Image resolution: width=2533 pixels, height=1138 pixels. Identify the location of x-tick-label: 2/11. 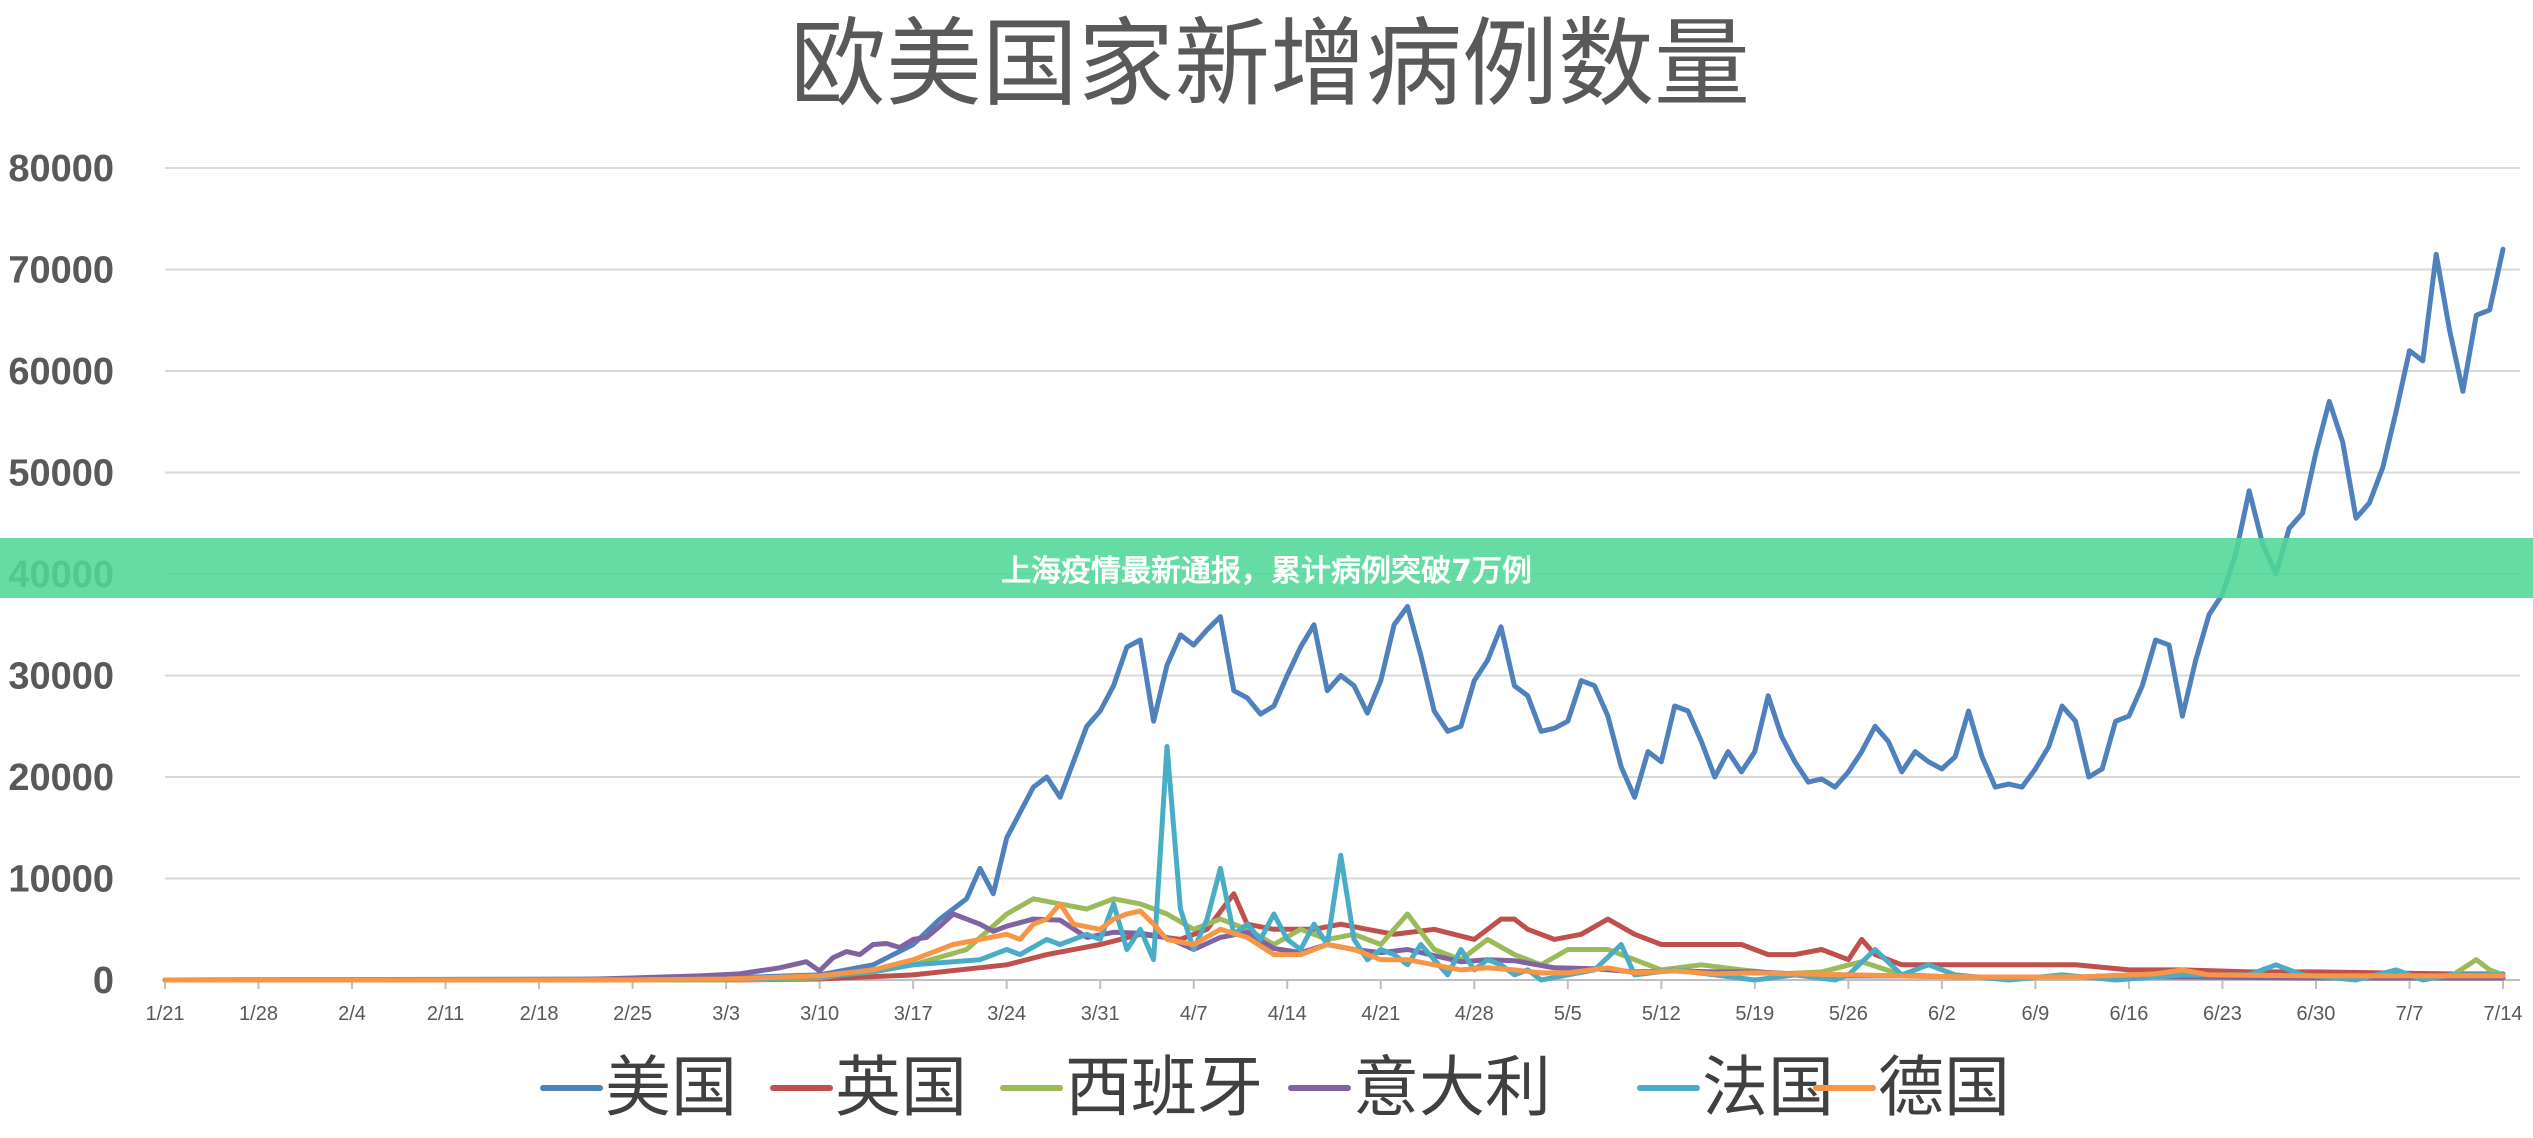
(445, 1014).